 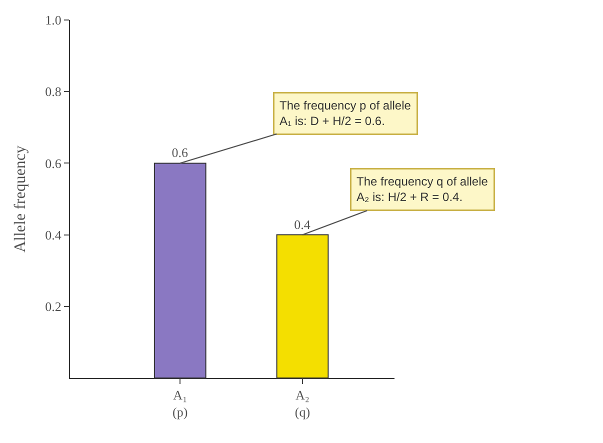 What do you see at coordinates (346, 113) in the screenshot?
I see `annotation: The frequency p of allele A₁ is: D + H/2 = 0.6.` at bounding box center [346, 113].